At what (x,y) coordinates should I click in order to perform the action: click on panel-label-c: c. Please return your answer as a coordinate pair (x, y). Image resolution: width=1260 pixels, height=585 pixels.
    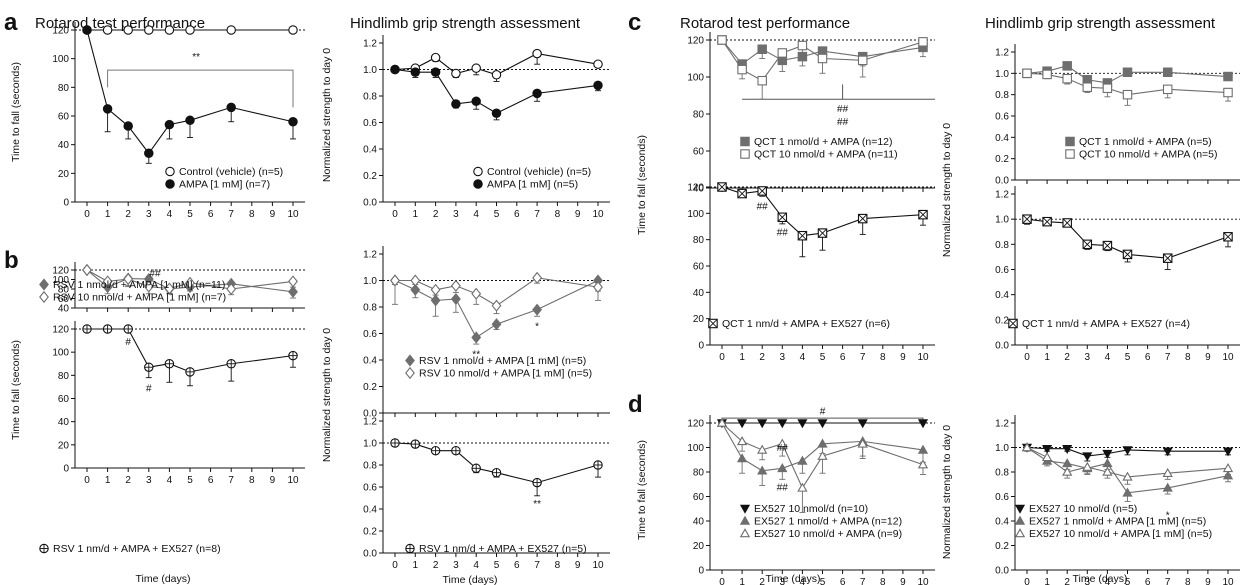
    Looking at the image, I should click on (634, 22).